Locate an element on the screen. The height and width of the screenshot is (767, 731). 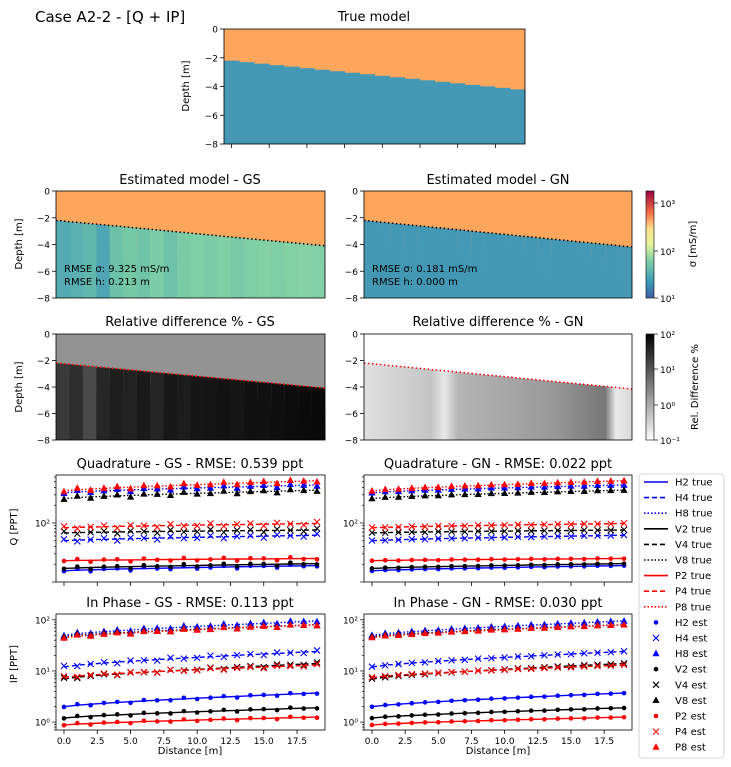
rel-diff-gs-cell is located at coordinates (237, 409).